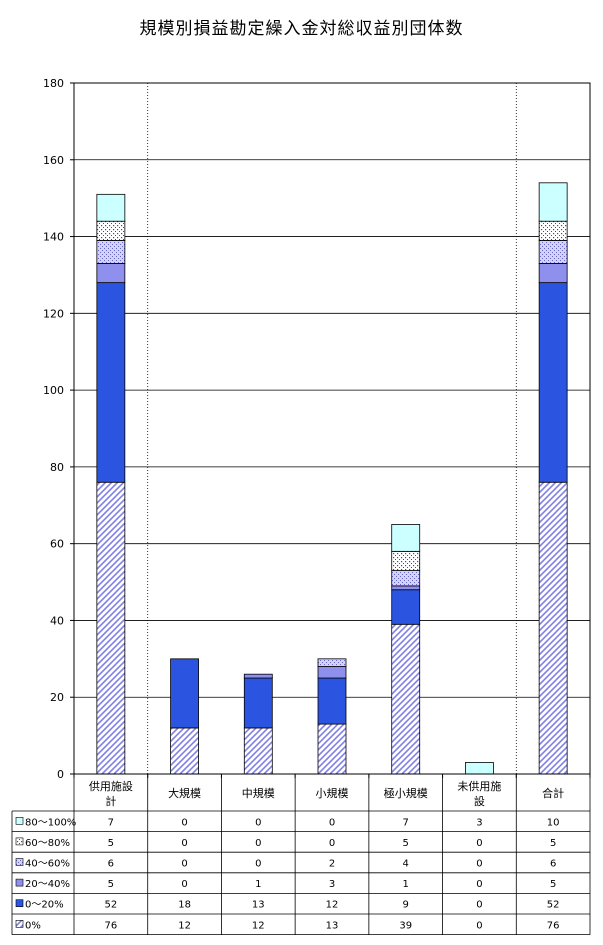 This screenshot has width=603, height=945. I want to click on y-tick-label: 140, so click(53, 237).